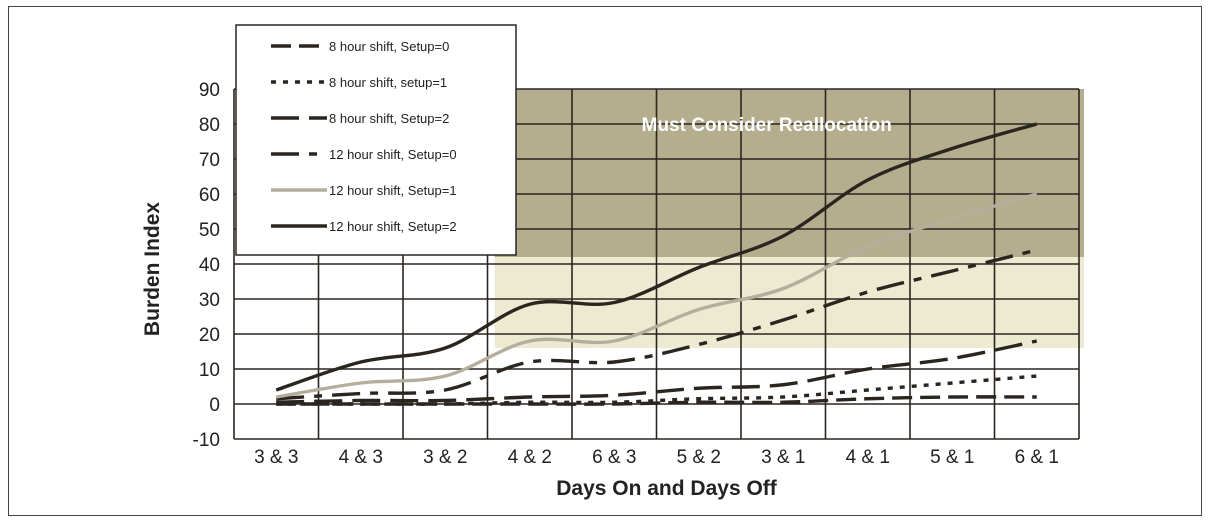 The height and width of the screenshot is (523, 1212). What do you see at coordinates (614, 457) in the screenshot?
I see `x-tick-label: 6 & 3` at bounding box center [614, 457].